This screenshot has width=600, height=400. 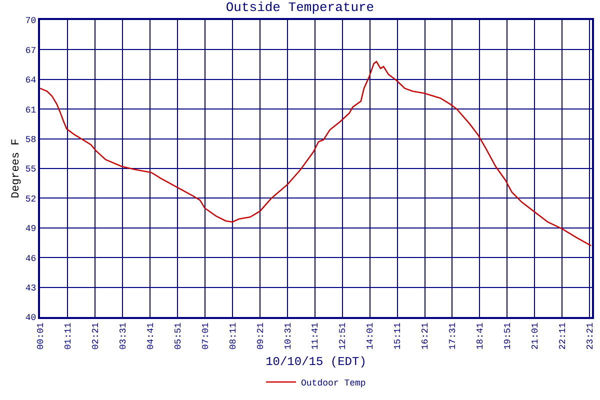 I want to click on chart-title: Outside Temperature, so click(x=300, y=8).